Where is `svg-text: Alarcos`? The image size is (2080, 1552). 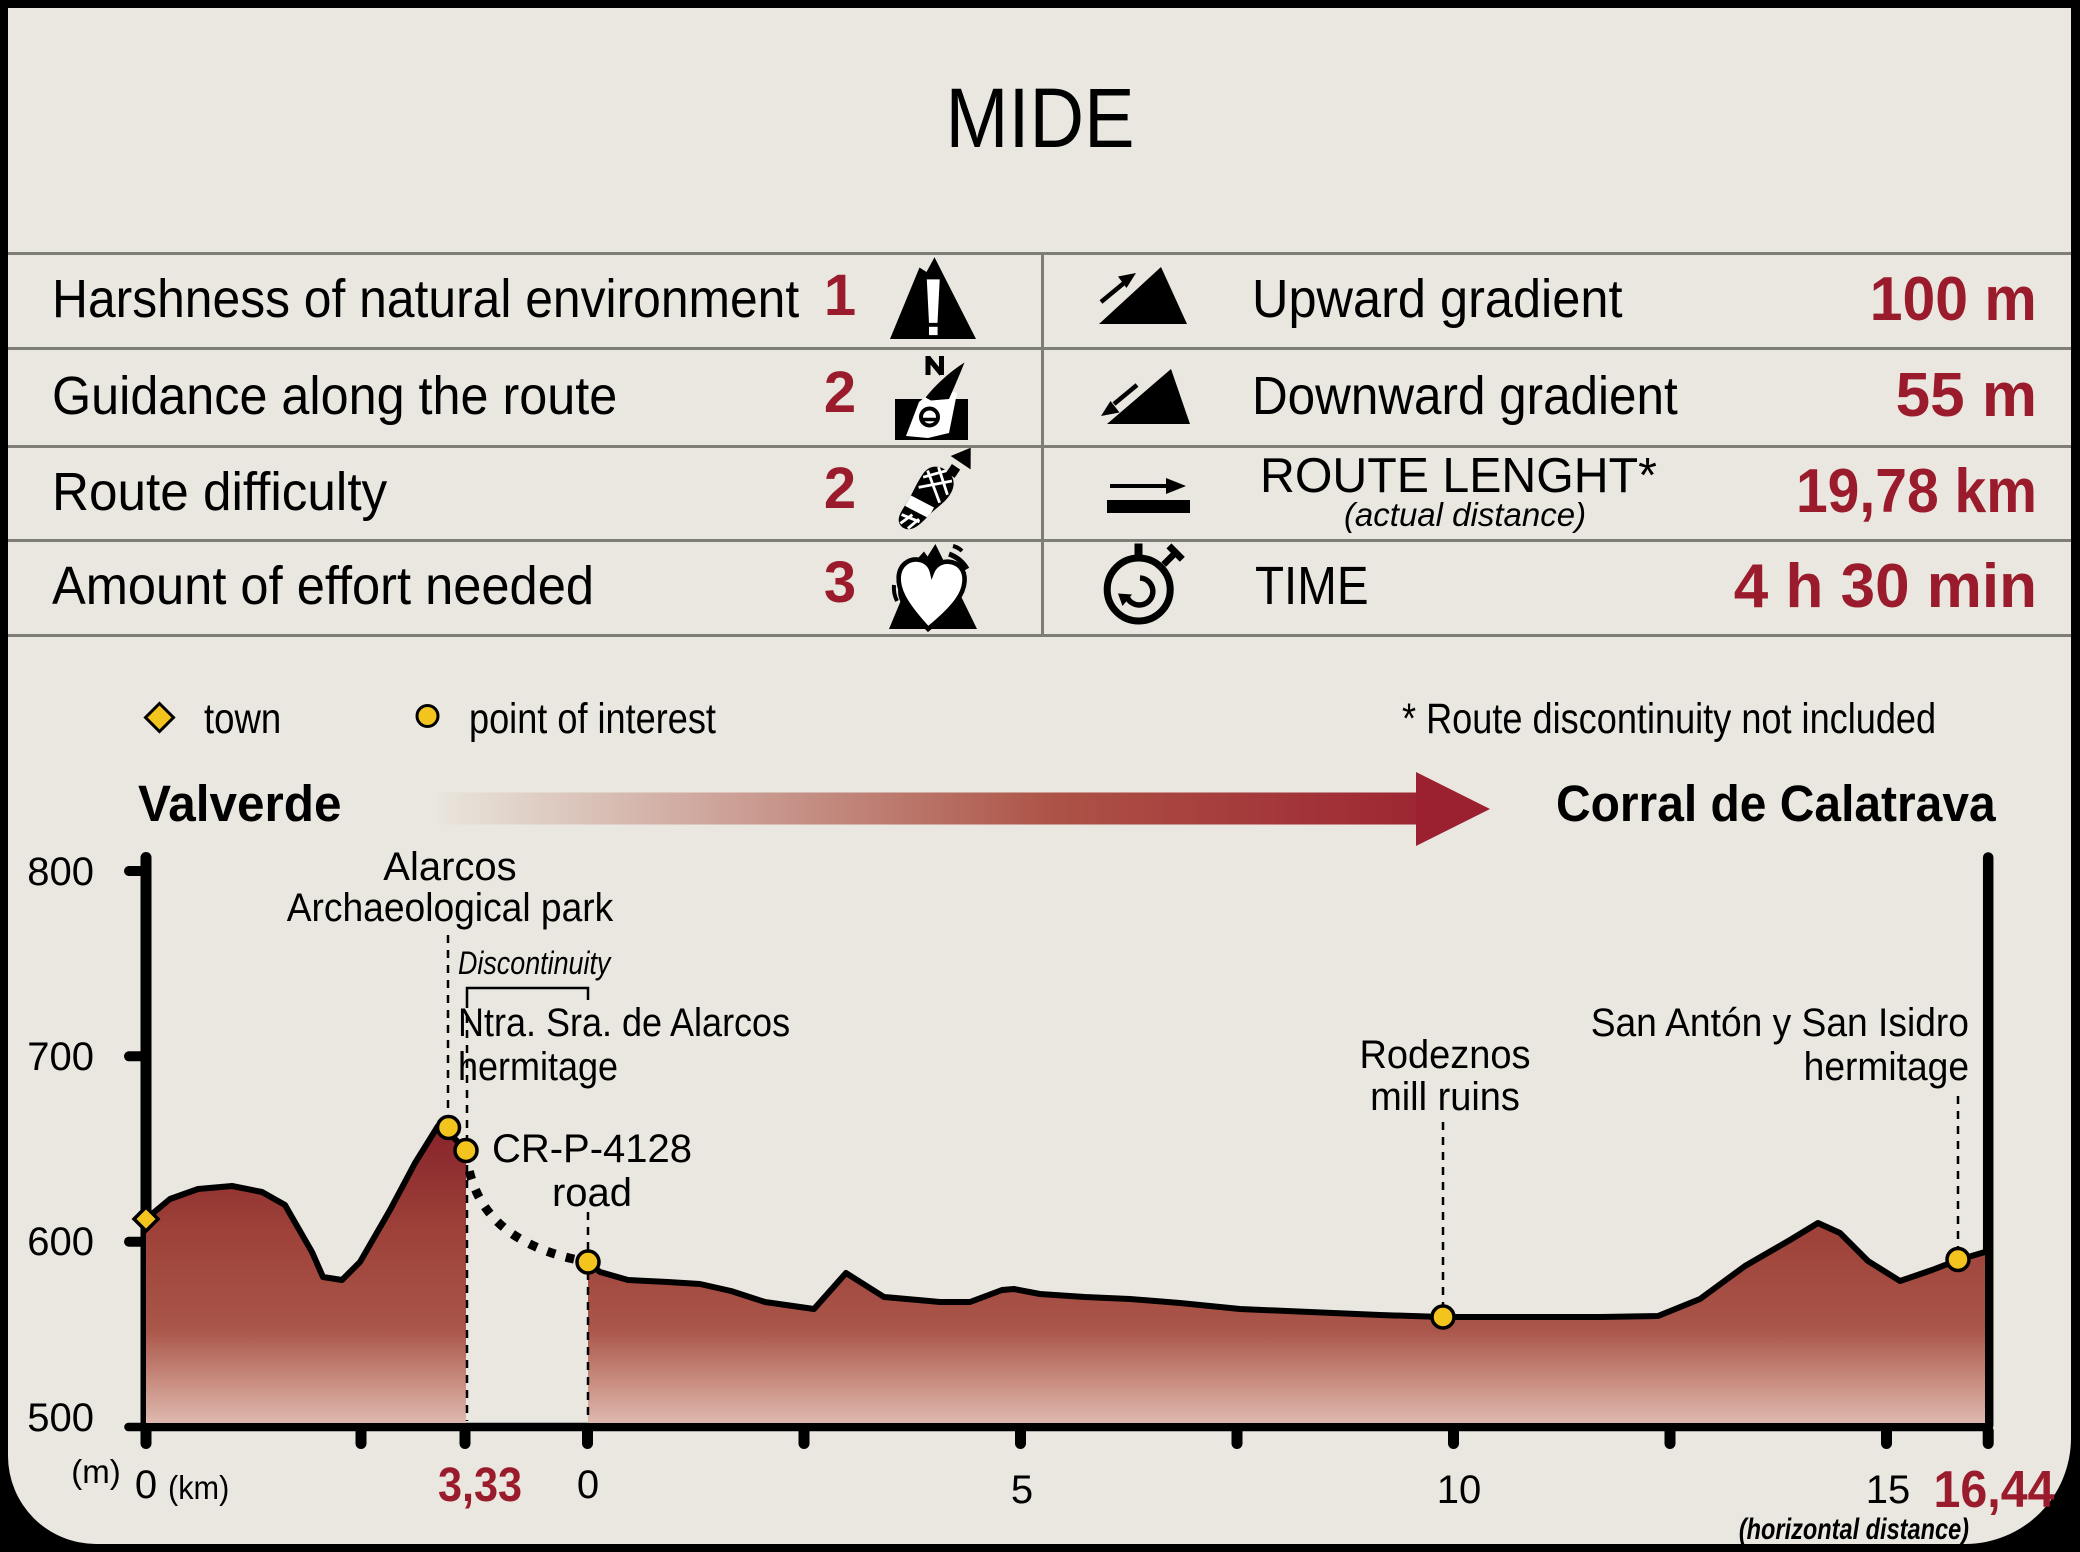 svg-text: Alarcos is located at coordinates (449, 867).